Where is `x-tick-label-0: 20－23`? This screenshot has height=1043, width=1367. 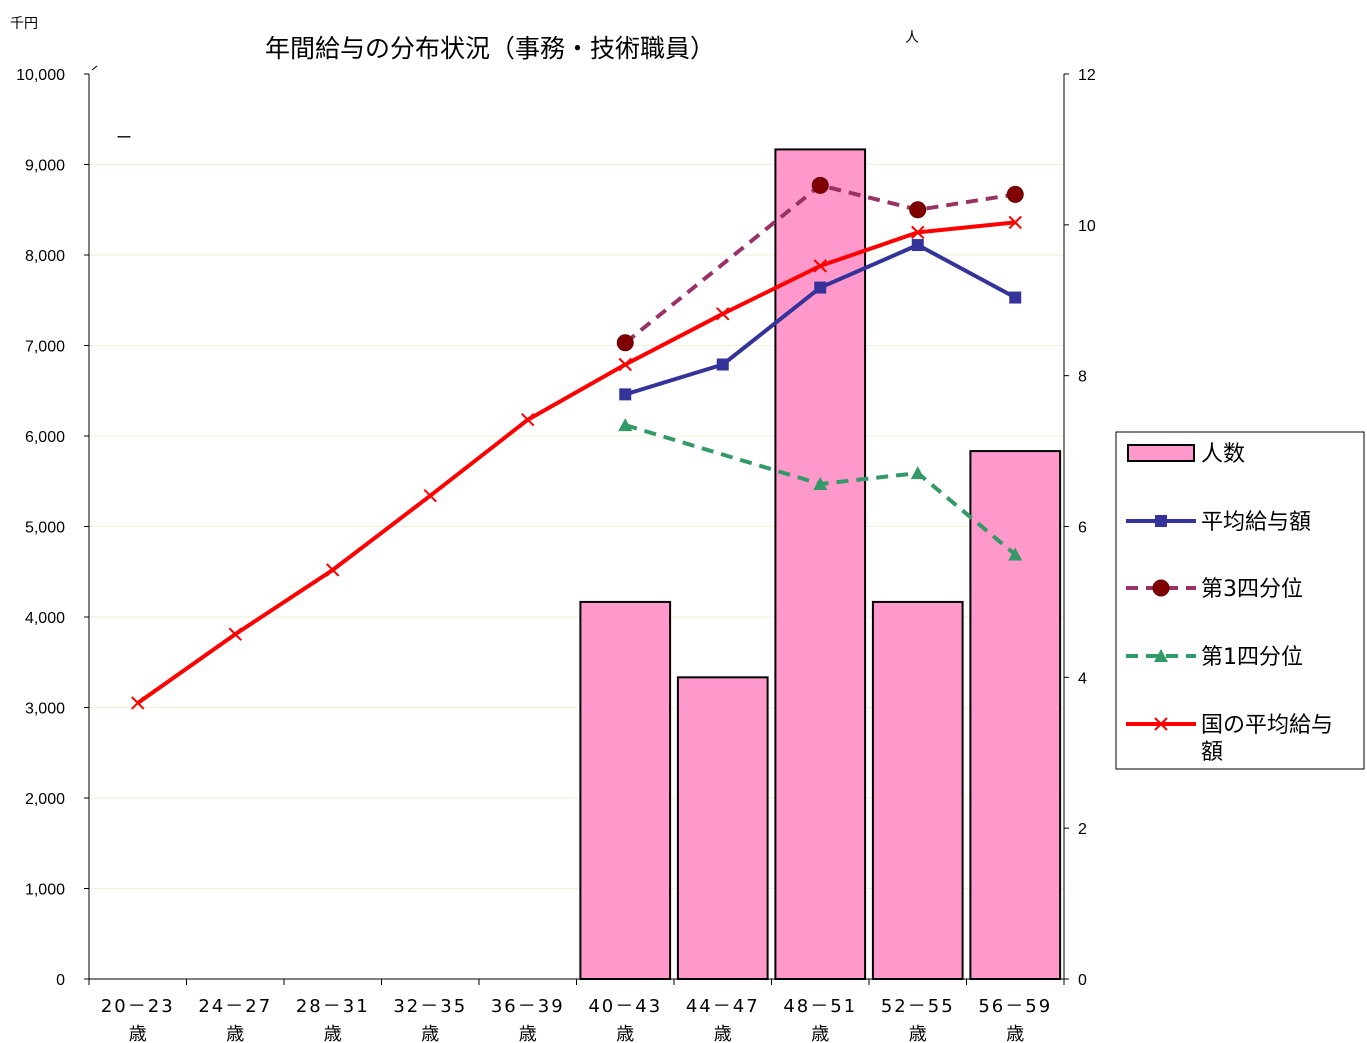
x-tick-label-0: 20－23 is located at coordinates (138, 1006).